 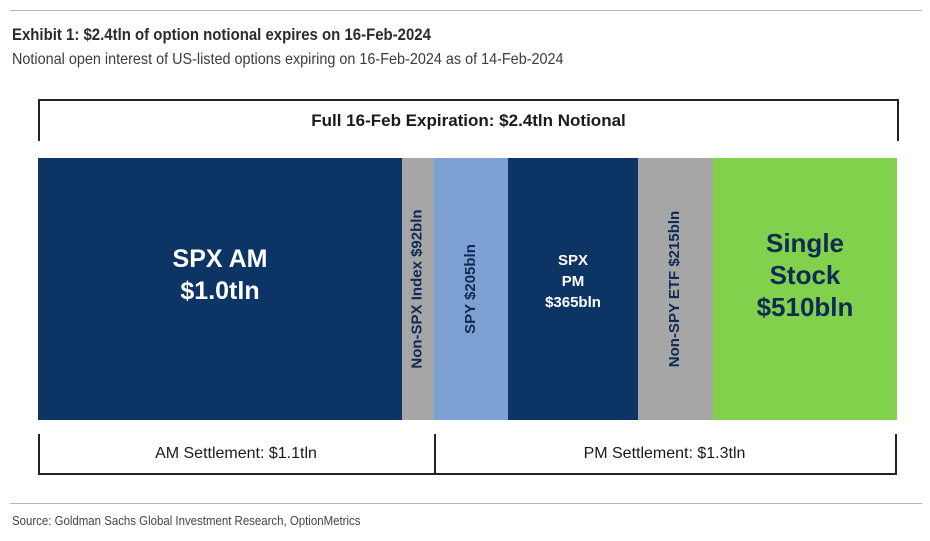 I want to click on segment-label: SPY $205bln, so click(x=471, y=289).